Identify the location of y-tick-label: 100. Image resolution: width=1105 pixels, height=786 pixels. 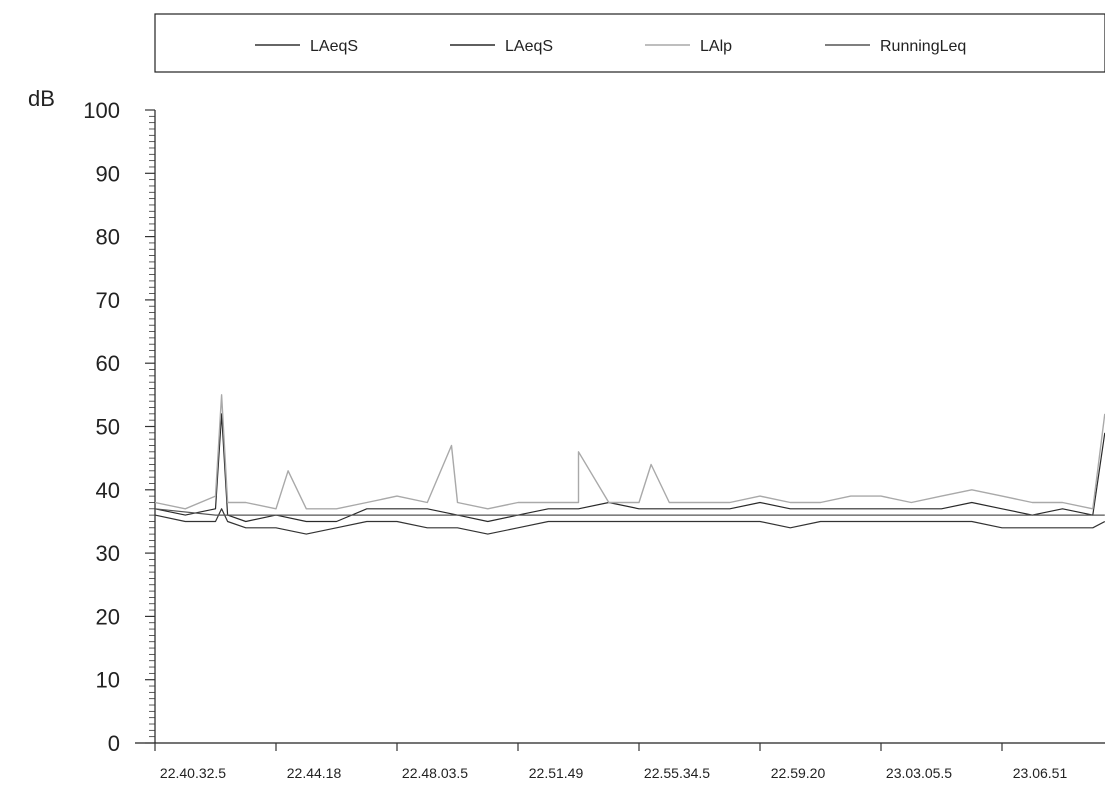
(101, 110).